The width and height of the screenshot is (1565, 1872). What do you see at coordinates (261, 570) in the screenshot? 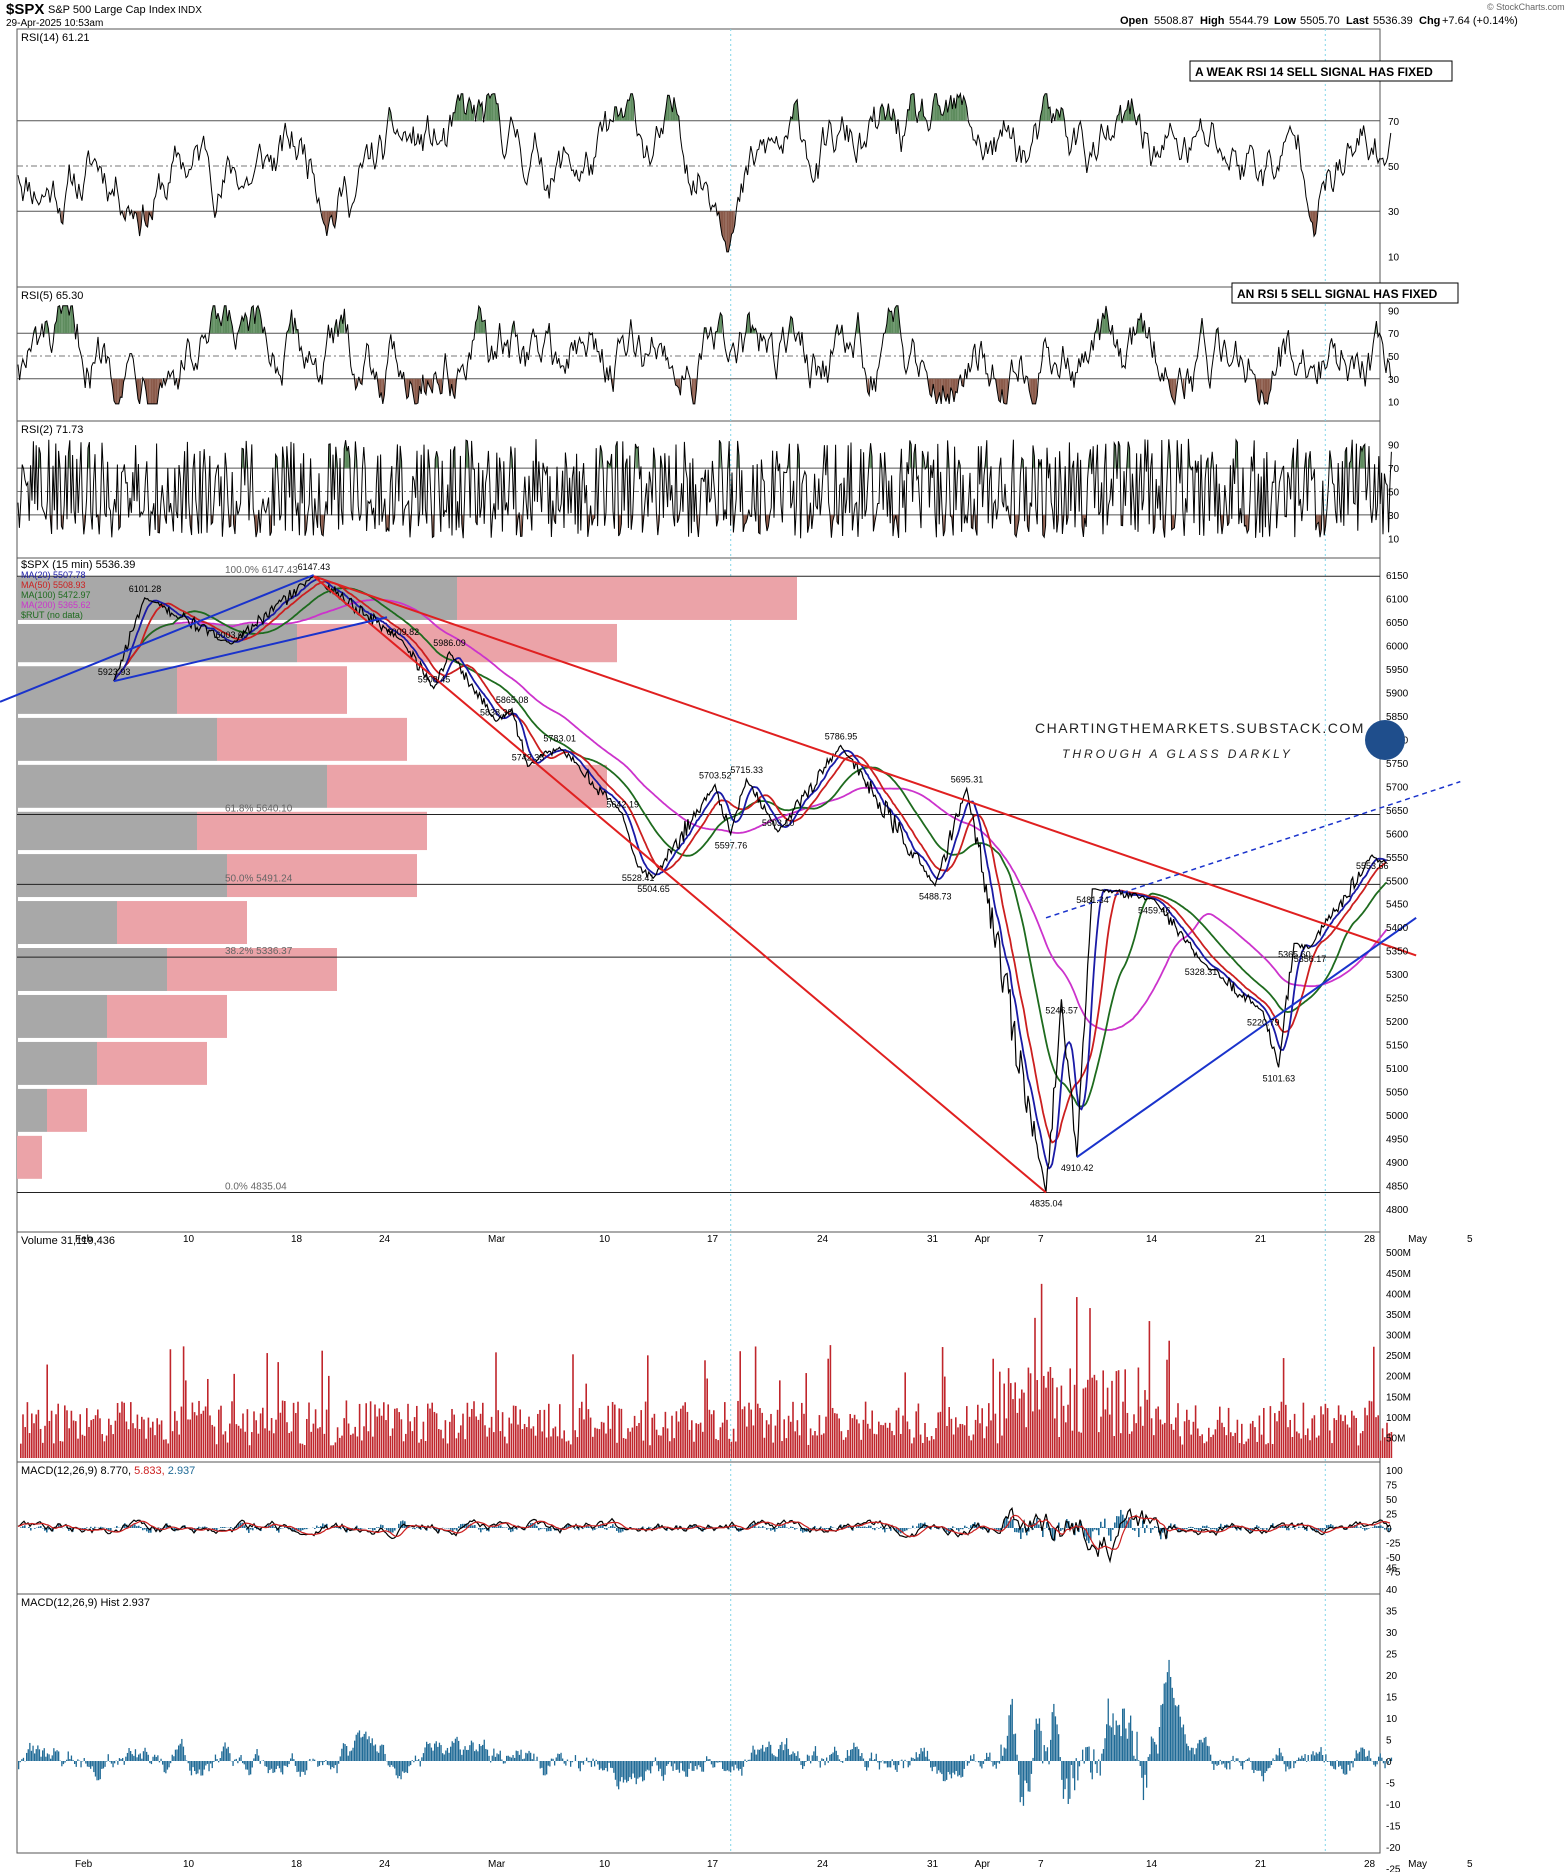
I see `fibonacci-level-label: 100.0% 6147.43` at bounding box center [261, 570].